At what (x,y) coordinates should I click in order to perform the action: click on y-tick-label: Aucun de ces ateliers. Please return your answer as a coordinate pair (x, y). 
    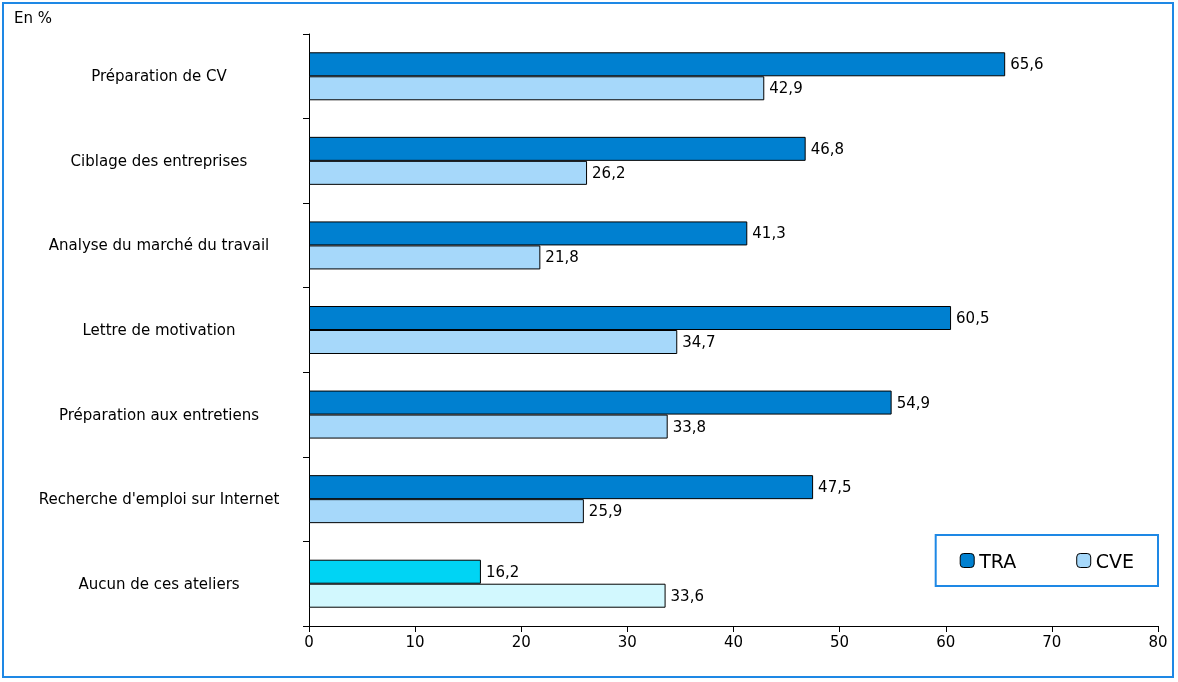
    Looking at the image, I should click on (159, 583).